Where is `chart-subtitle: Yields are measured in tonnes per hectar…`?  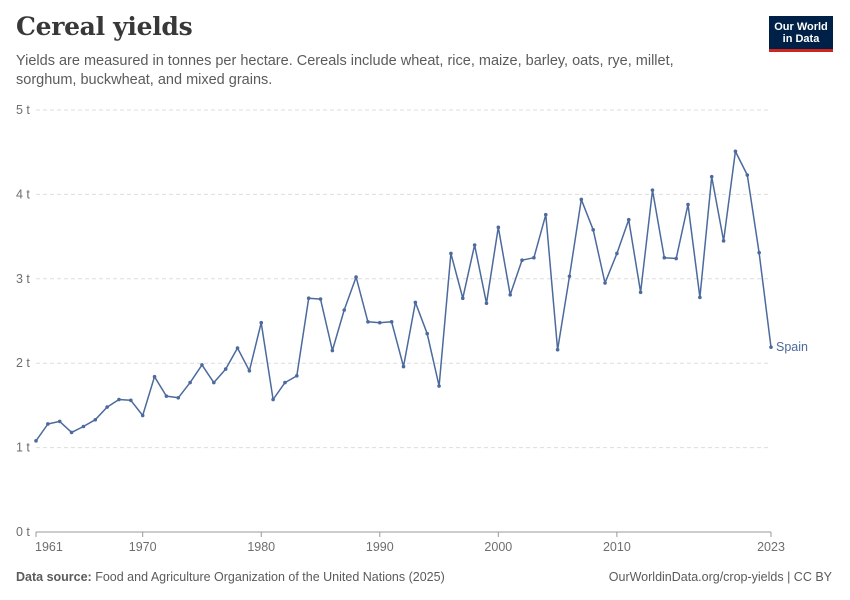
chart-subtitle: Yields are measured in tonnes per hectar… is located at coordinates (345, 70).